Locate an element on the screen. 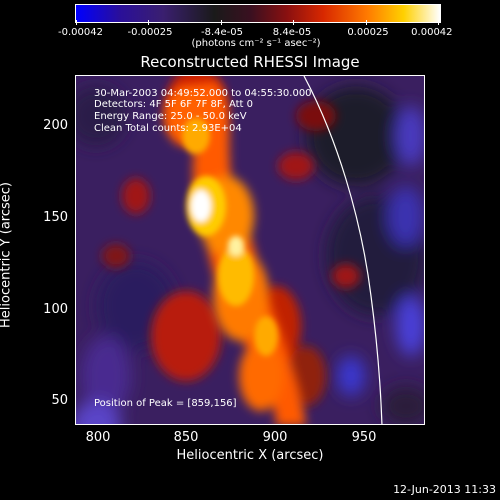 The height and width of the screenshot is (500, 500). colorbar is located at coordinates (258, 13).